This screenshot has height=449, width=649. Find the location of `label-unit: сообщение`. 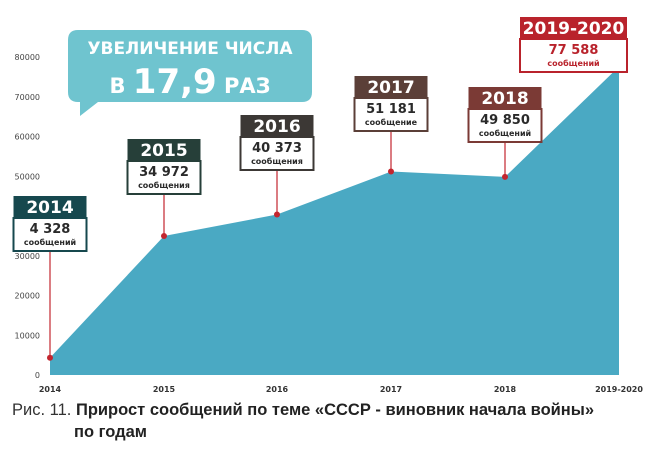

label-unit: сообщение is located at coordinates (391, 122).